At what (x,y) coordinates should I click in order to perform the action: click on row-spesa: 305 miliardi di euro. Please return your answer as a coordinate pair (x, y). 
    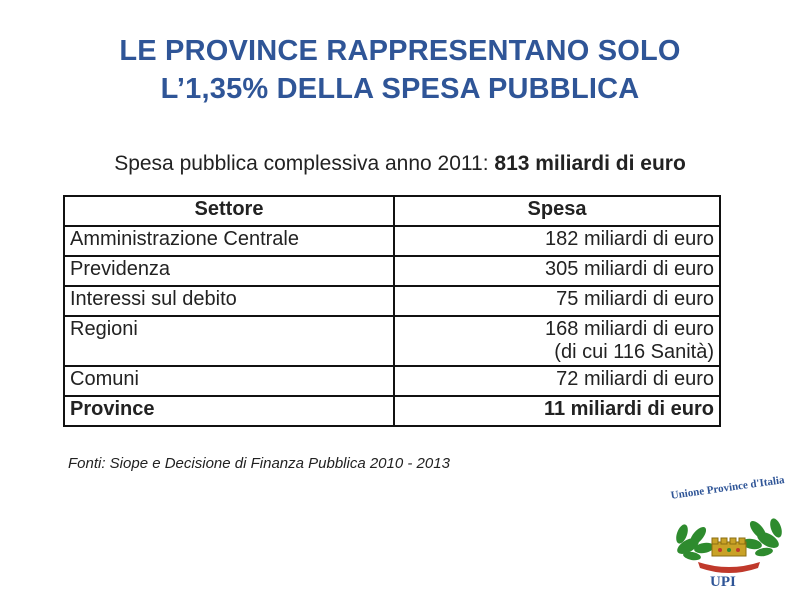
    Looking at the image, I should click on (557, 271).